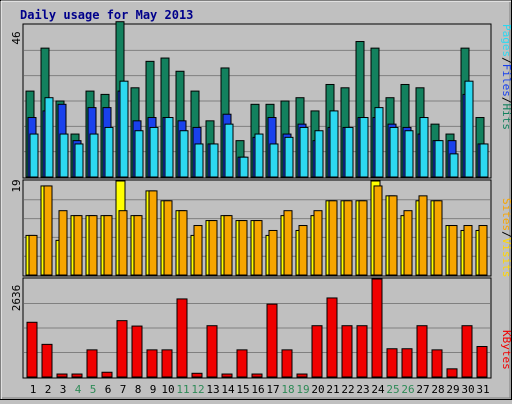 Image resolution: width=512 pixels, height=404 pixels. I want to click on legend-files: Files, so click(506, 80).